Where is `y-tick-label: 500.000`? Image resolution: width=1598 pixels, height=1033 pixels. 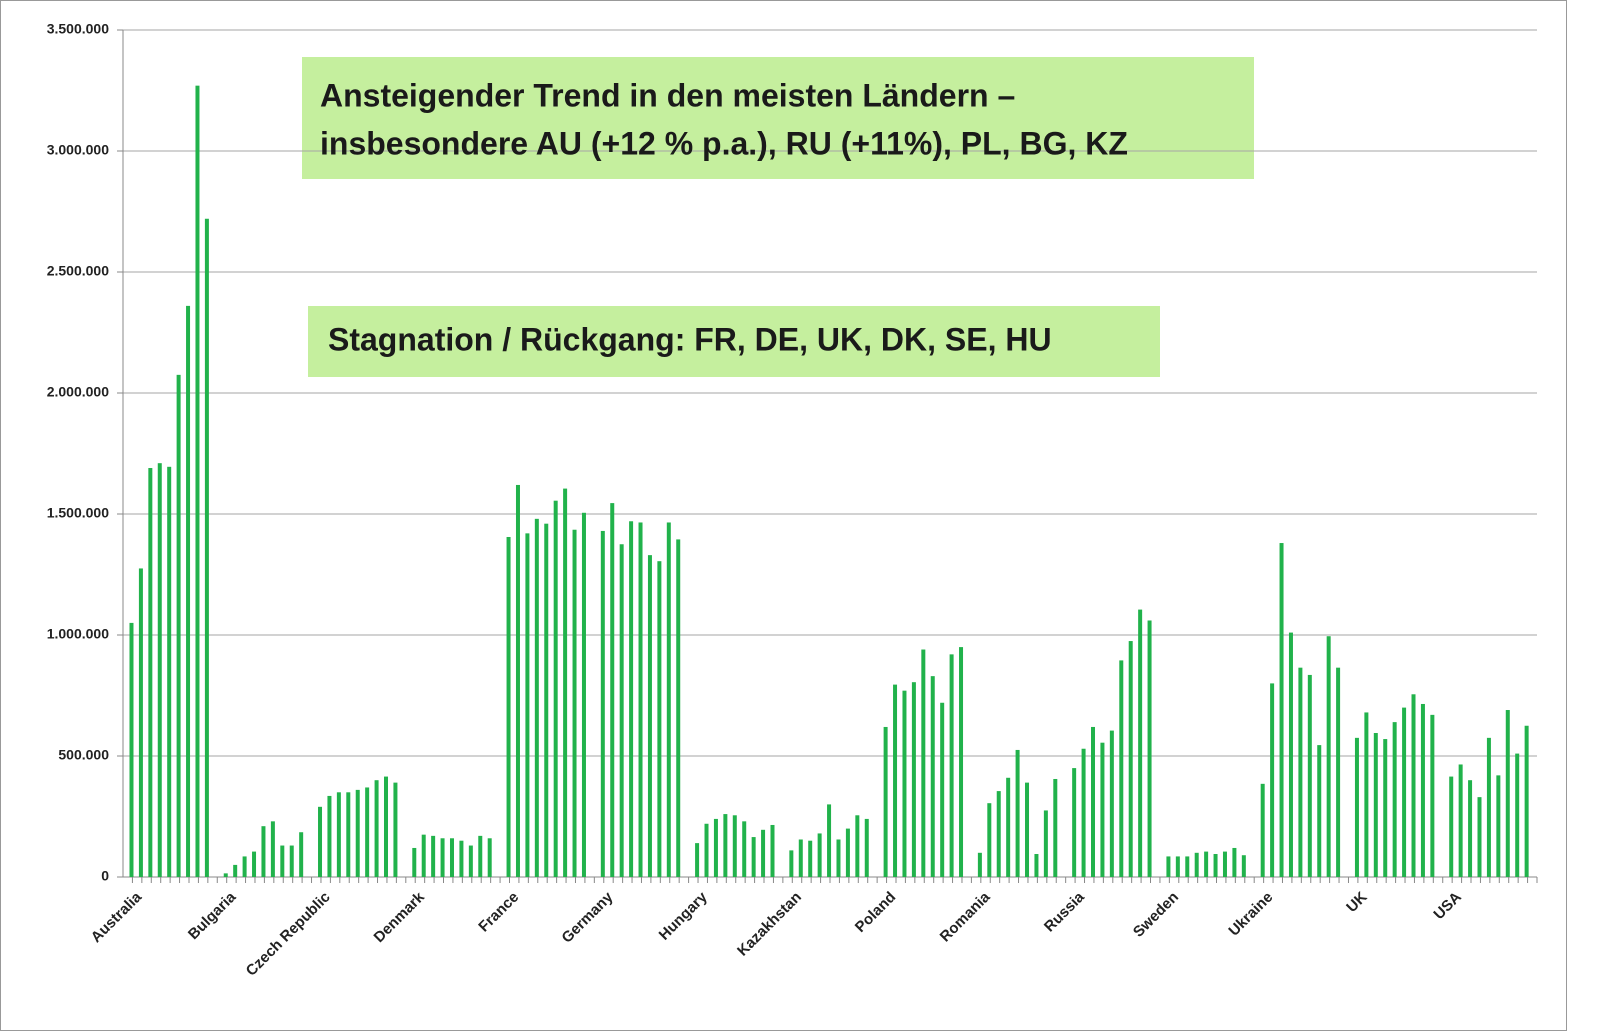 y-tick-label: 500.000 is located at coordinates (83, 755).